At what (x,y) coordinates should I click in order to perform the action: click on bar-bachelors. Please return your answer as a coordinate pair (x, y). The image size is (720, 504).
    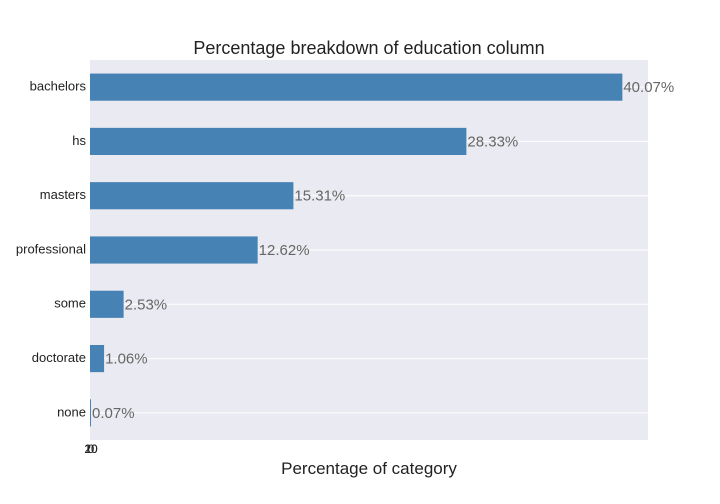
    Looking at the image, I should click on (356, 87).